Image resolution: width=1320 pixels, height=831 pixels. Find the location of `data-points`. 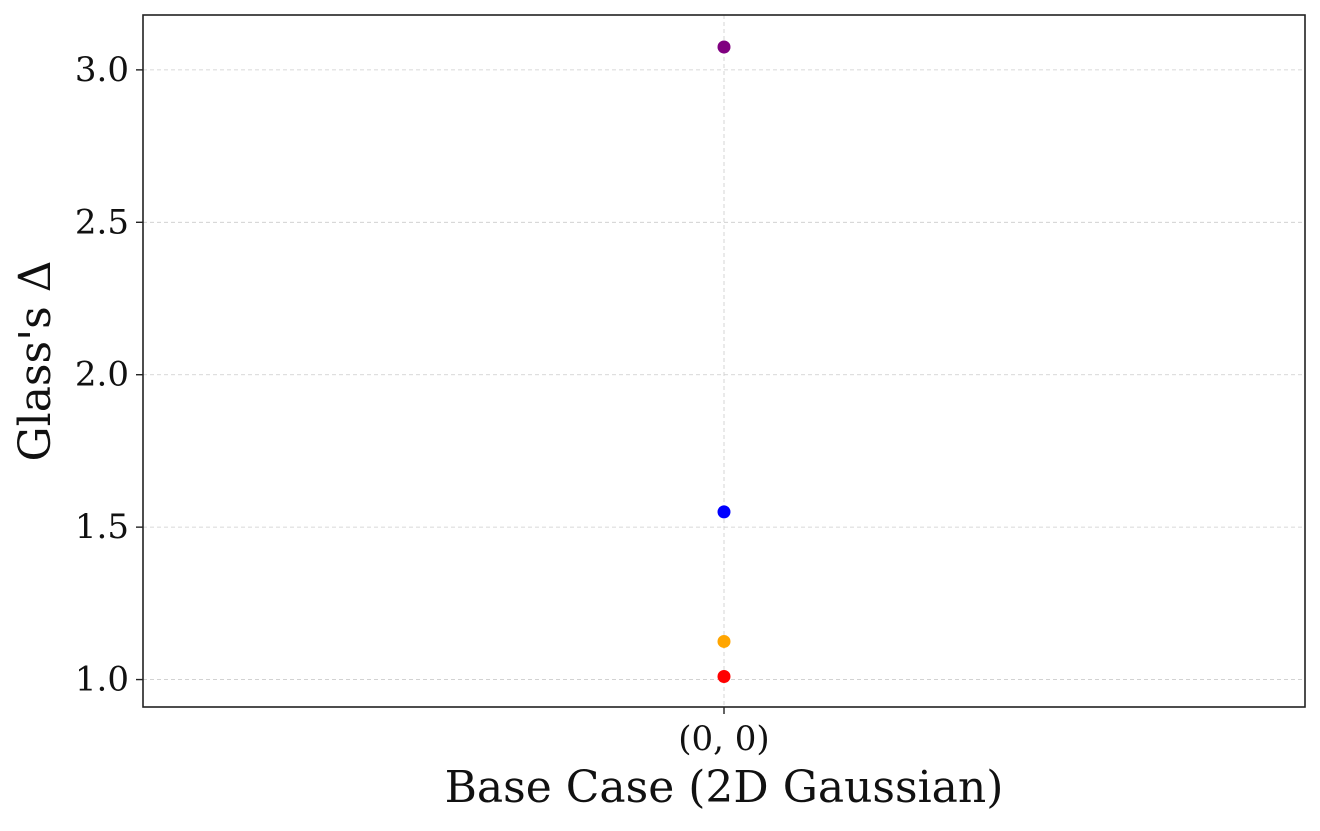

data-points is located at coordinates (724, 362).